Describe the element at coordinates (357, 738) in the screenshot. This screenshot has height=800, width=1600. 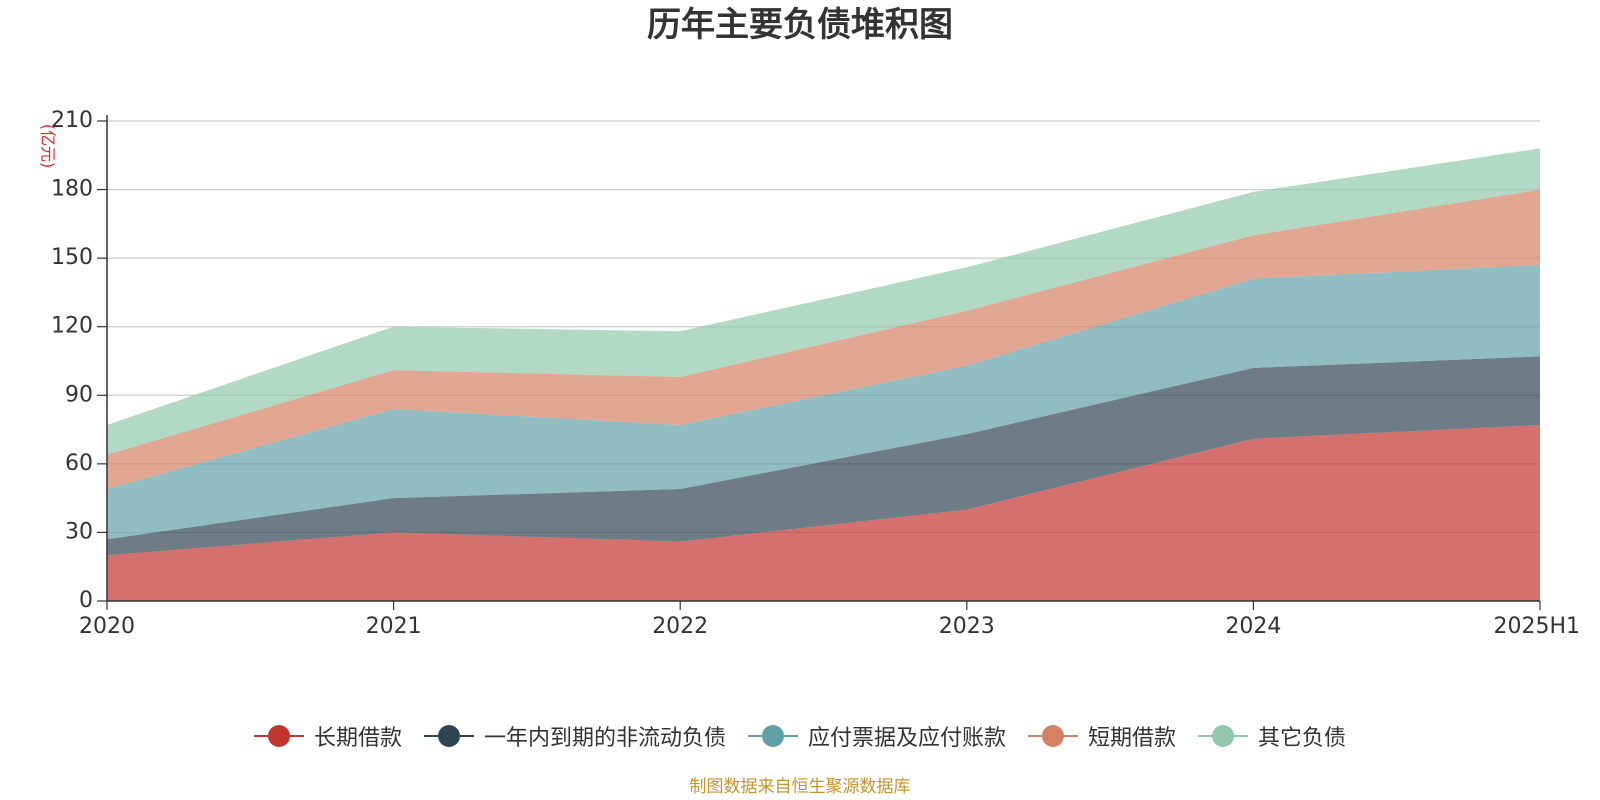
I see `legend-label: 长期借款` at that location.